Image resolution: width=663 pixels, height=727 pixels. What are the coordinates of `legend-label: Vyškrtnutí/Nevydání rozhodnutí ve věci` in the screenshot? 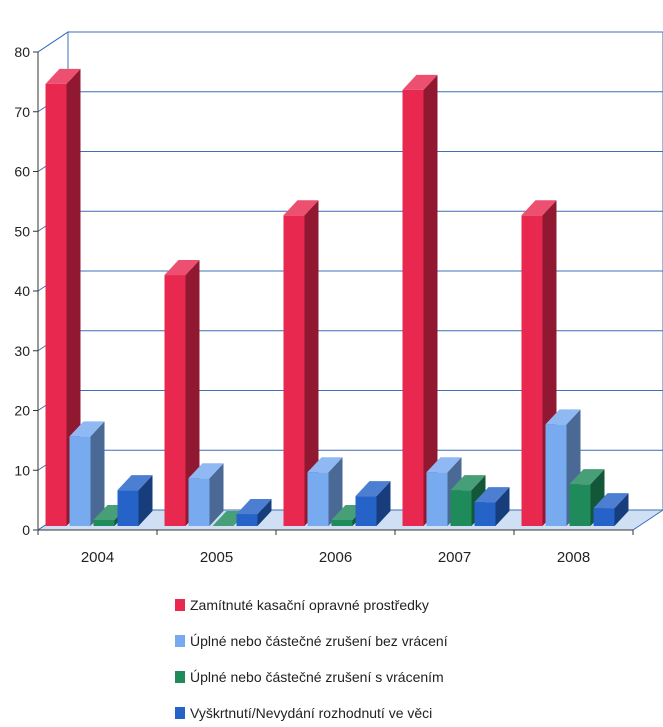 It's located at (311, 713).